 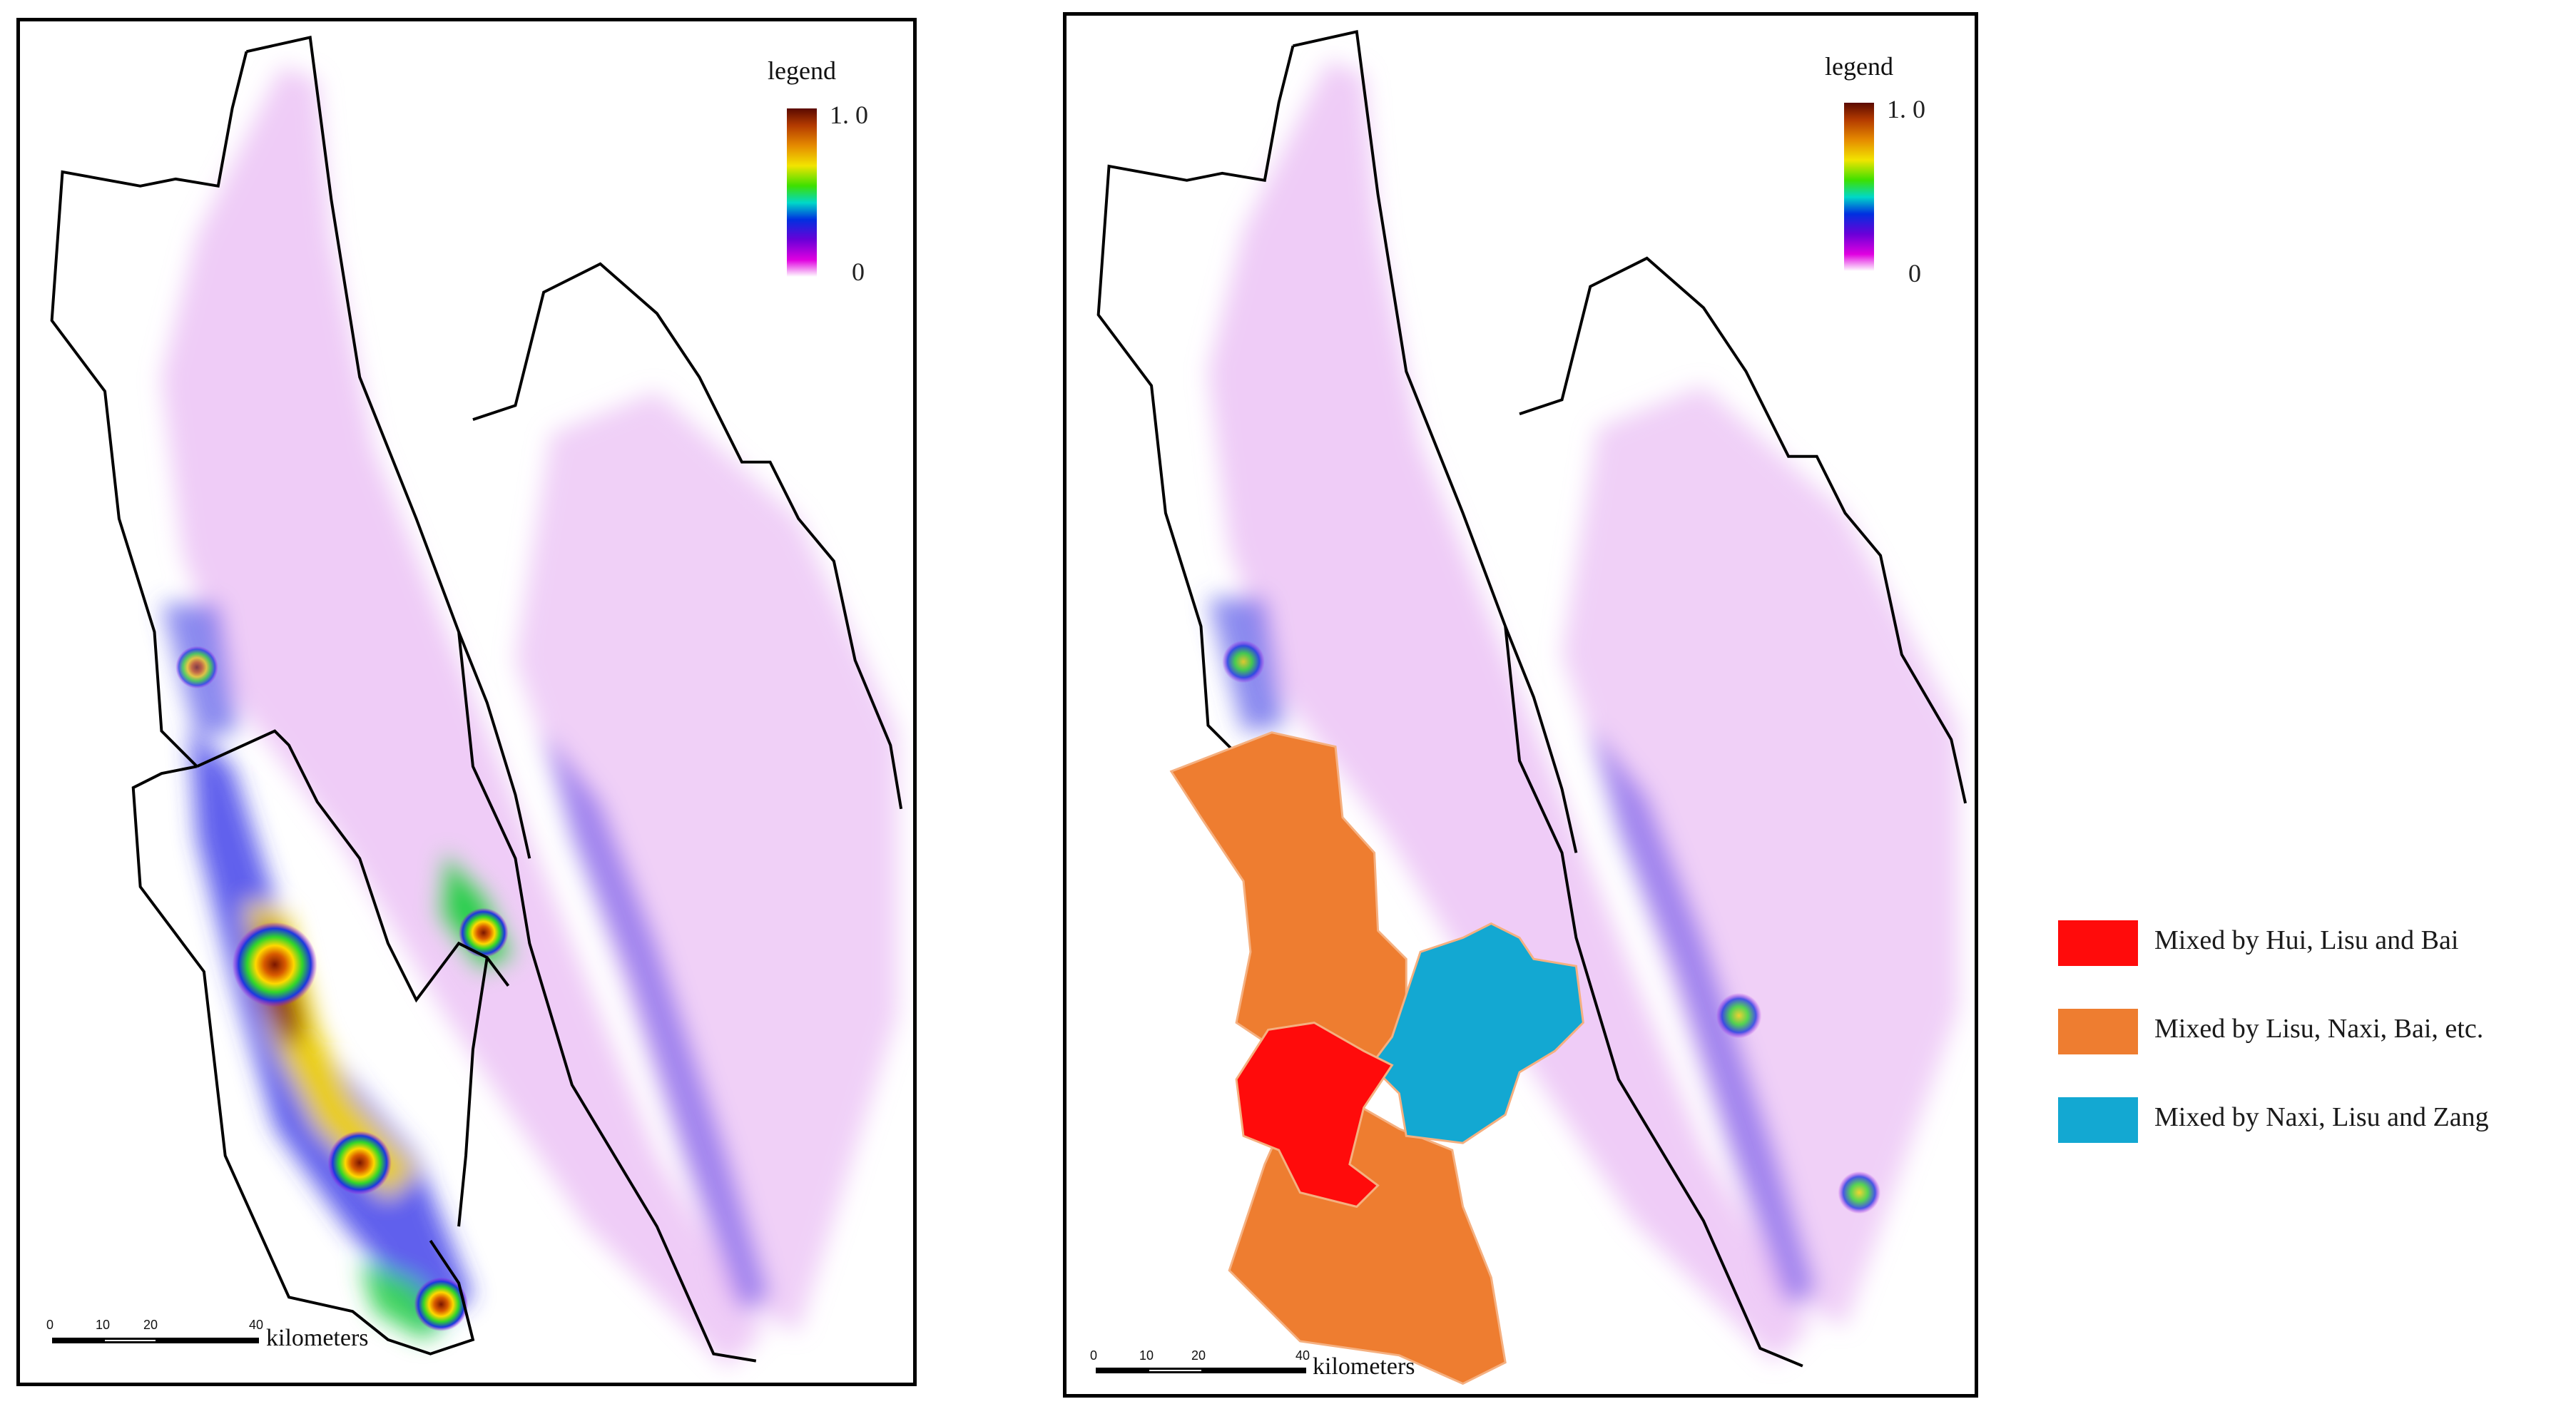 What do you see at coordinates (2306, 940) in the screenshot?
I see `legend-item-label: Mixed by Hui, Lisu and Bai` at bounding box center [2306, 940].